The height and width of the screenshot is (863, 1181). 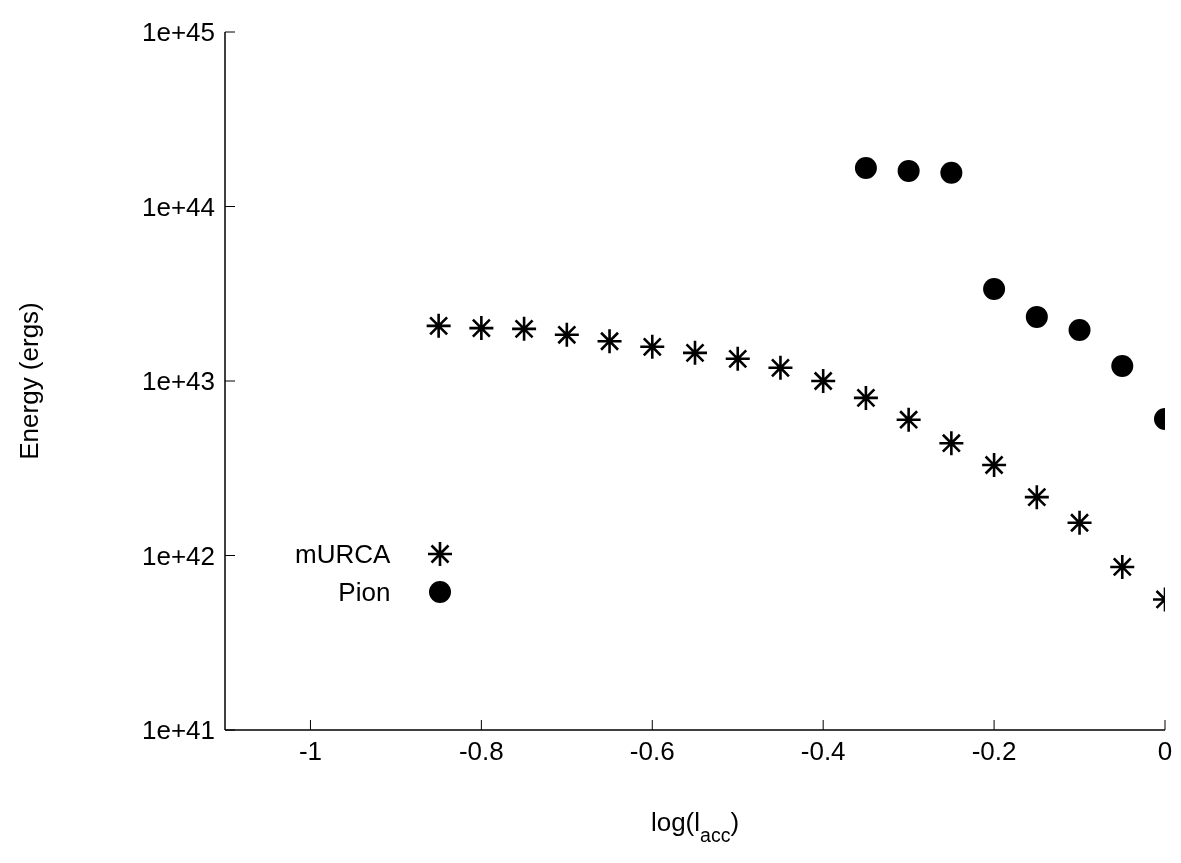 I want to click on x-tick-label: -0.8, so click(x=481, y=751).